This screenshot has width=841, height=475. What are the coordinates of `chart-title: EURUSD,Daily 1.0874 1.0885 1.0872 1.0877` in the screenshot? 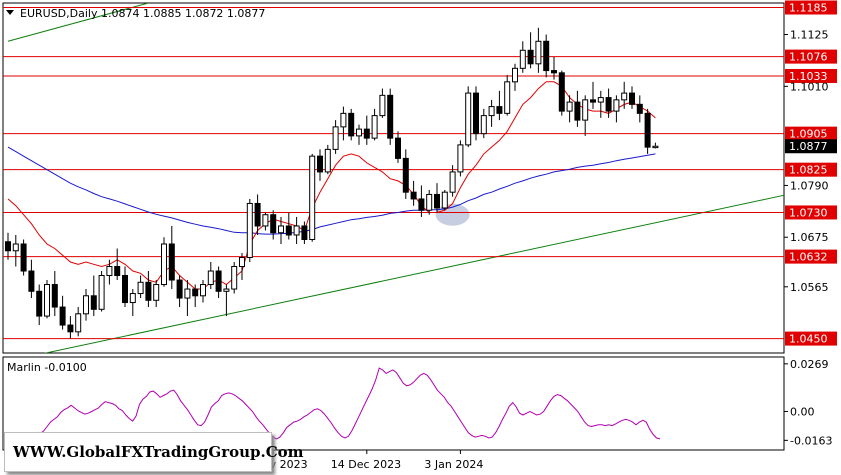 It's located at (142, 13).